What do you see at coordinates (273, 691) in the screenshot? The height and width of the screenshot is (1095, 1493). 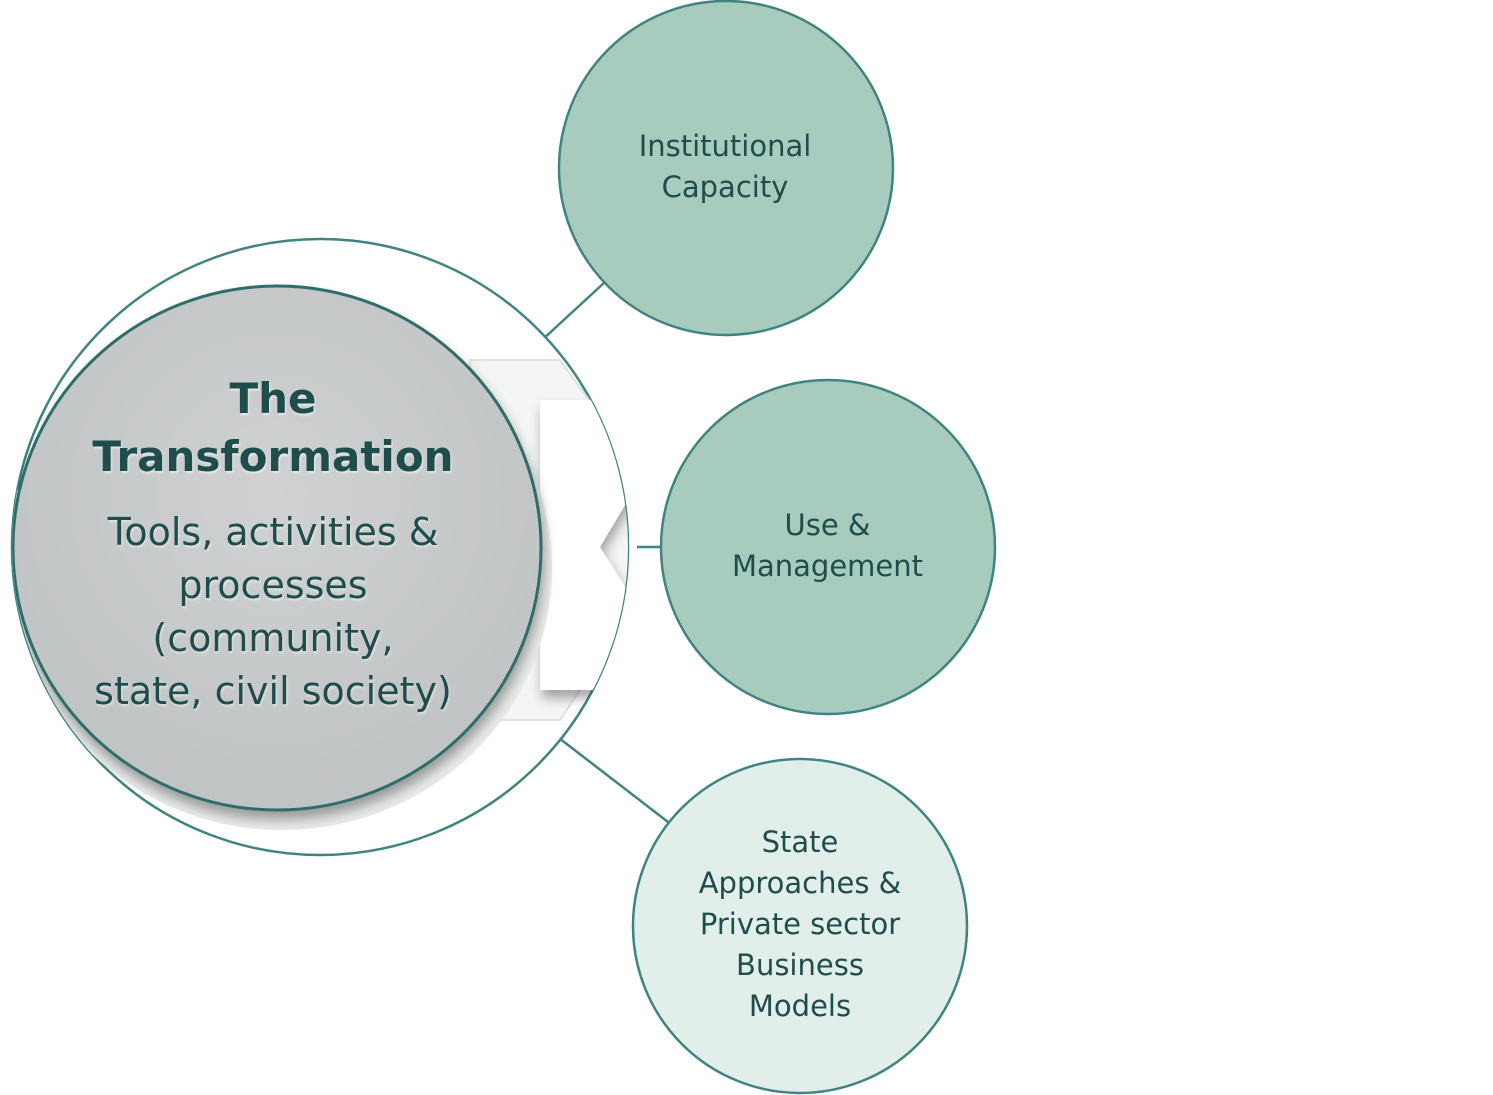 I see `center-subtitle-line: state, civil society)` at bounding box center [273, 691].